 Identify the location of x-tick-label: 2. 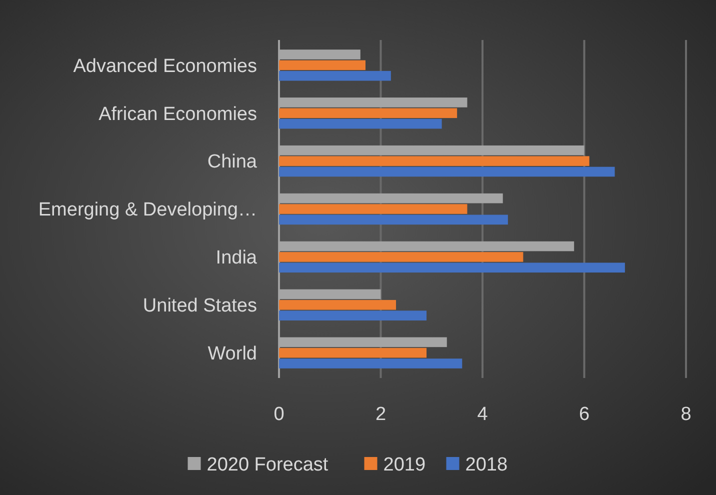
(380, 414).